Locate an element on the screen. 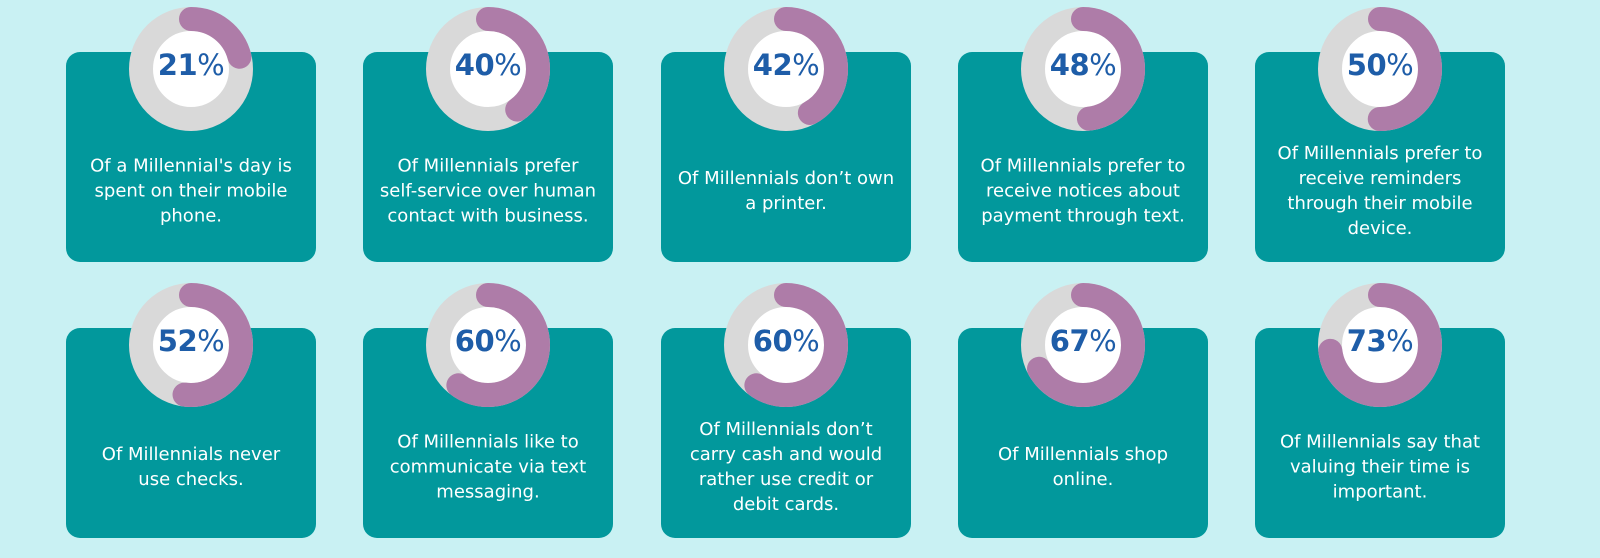  percent-value: 73% is located at coordinates (1380, 341).